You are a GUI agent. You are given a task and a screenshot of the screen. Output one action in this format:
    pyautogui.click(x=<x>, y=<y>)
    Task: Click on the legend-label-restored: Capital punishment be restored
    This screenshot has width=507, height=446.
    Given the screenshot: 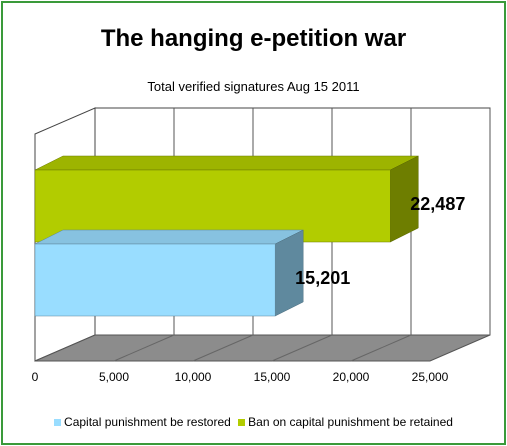 What is the action you would take?
    pyautogui.click(x=147, y=422)
    